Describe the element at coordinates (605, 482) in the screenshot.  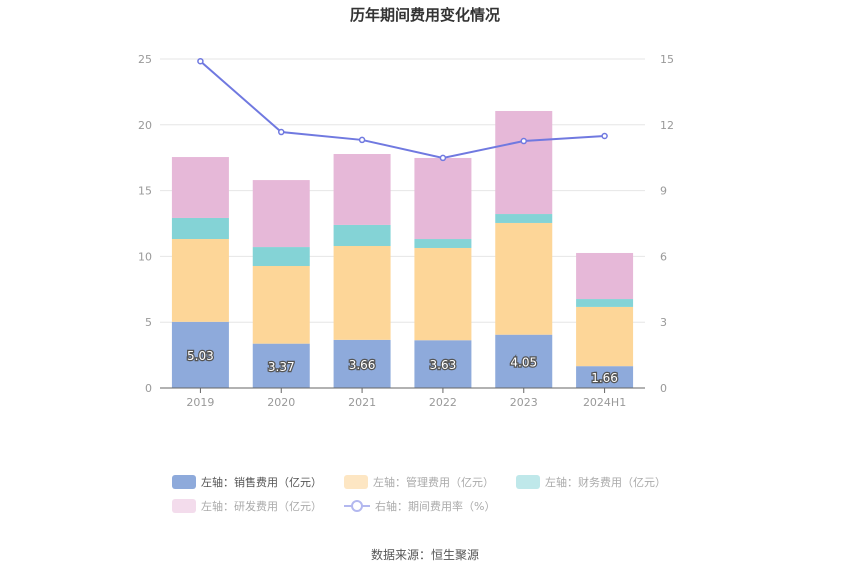
I see `legend-label: 左轴：财务费用（亿元）` at that location.